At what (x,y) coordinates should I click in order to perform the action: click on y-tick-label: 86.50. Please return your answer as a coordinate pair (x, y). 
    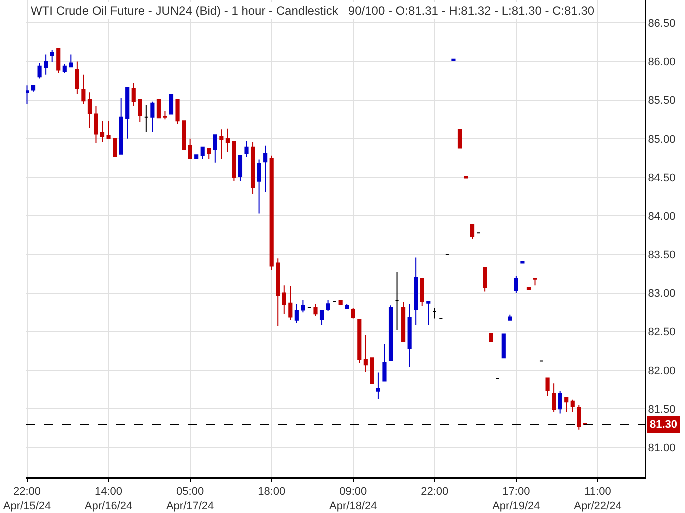
    Looking at the image, I should click on (662, 24).